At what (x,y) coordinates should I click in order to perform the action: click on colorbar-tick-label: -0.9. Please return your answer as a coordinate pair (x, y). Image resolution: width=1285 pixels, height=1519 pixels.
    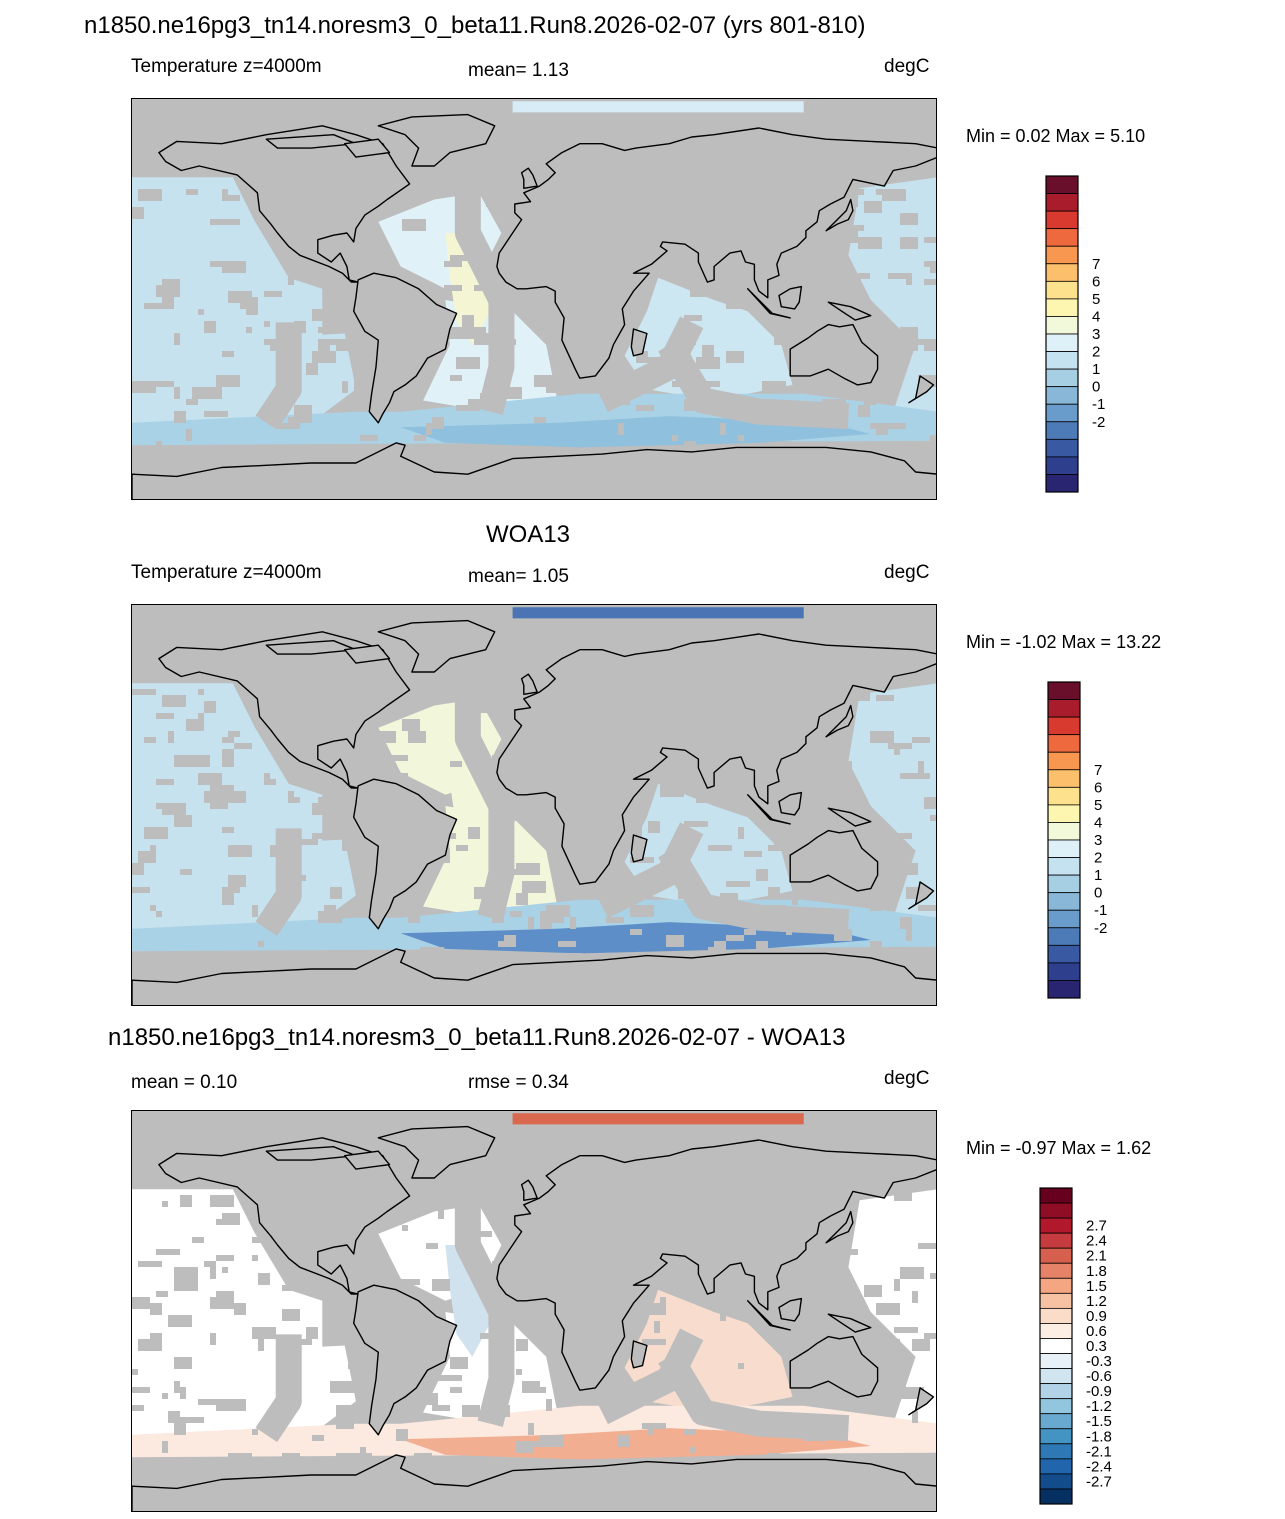
    Looking at the image, I should click on (1099, 1391).